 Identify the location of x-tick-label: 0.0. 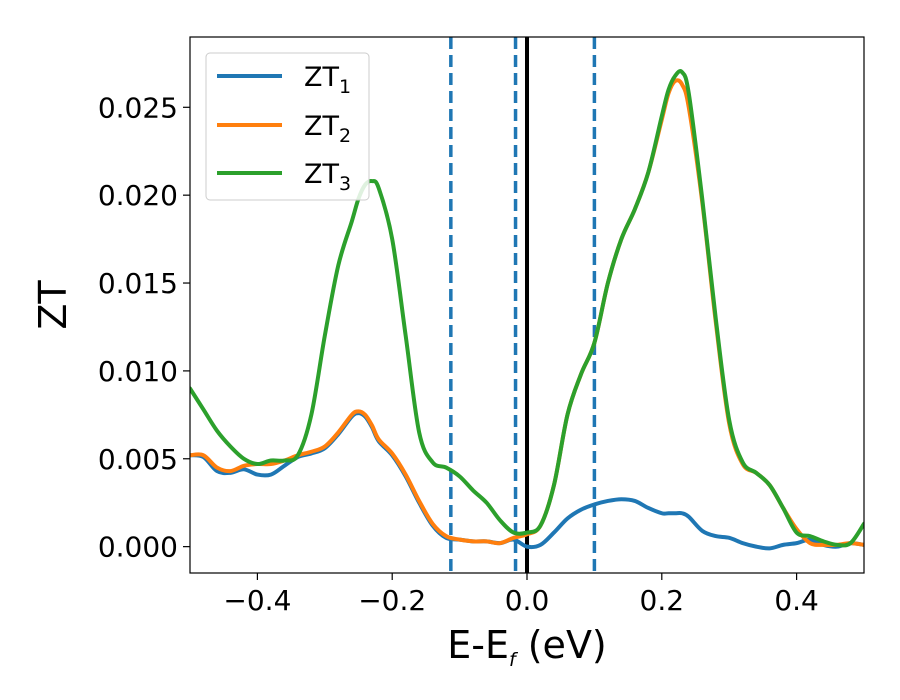
(527, 600).